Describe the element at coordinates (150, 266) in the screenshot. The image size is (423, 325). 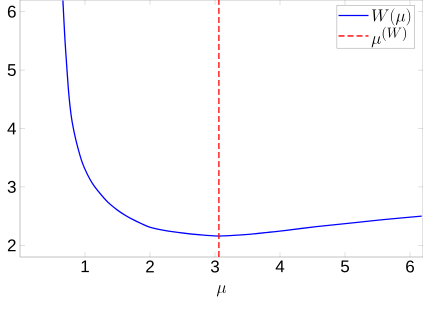
I see `x-tick-label: 2` at that location.